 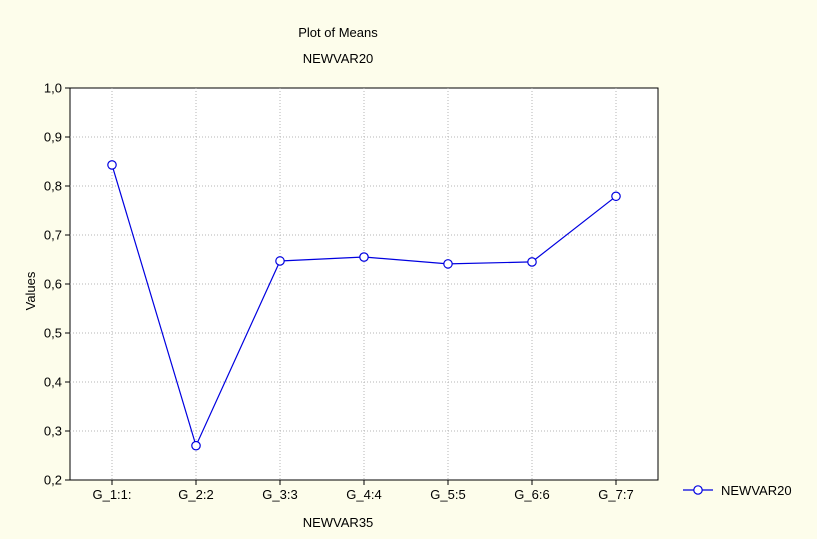 What do you see at coordinates (531, 494) in the screenshot?
I see `x-tick-label: G_6:6` at bounding box center [531, 494].